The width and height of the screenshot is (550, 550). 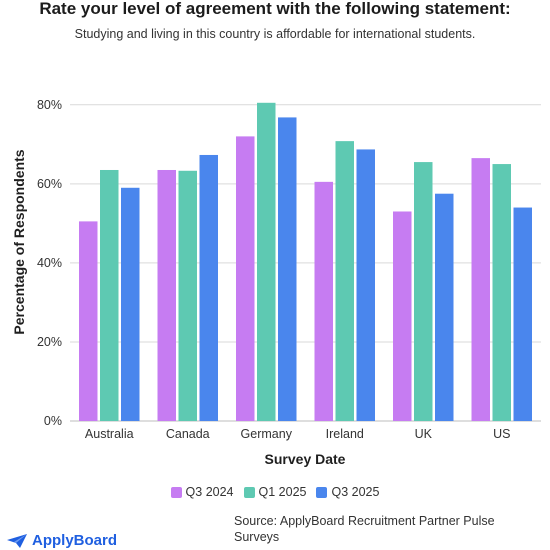 I want to click on y-tick-label: 60%, so click(x=49, y=184).